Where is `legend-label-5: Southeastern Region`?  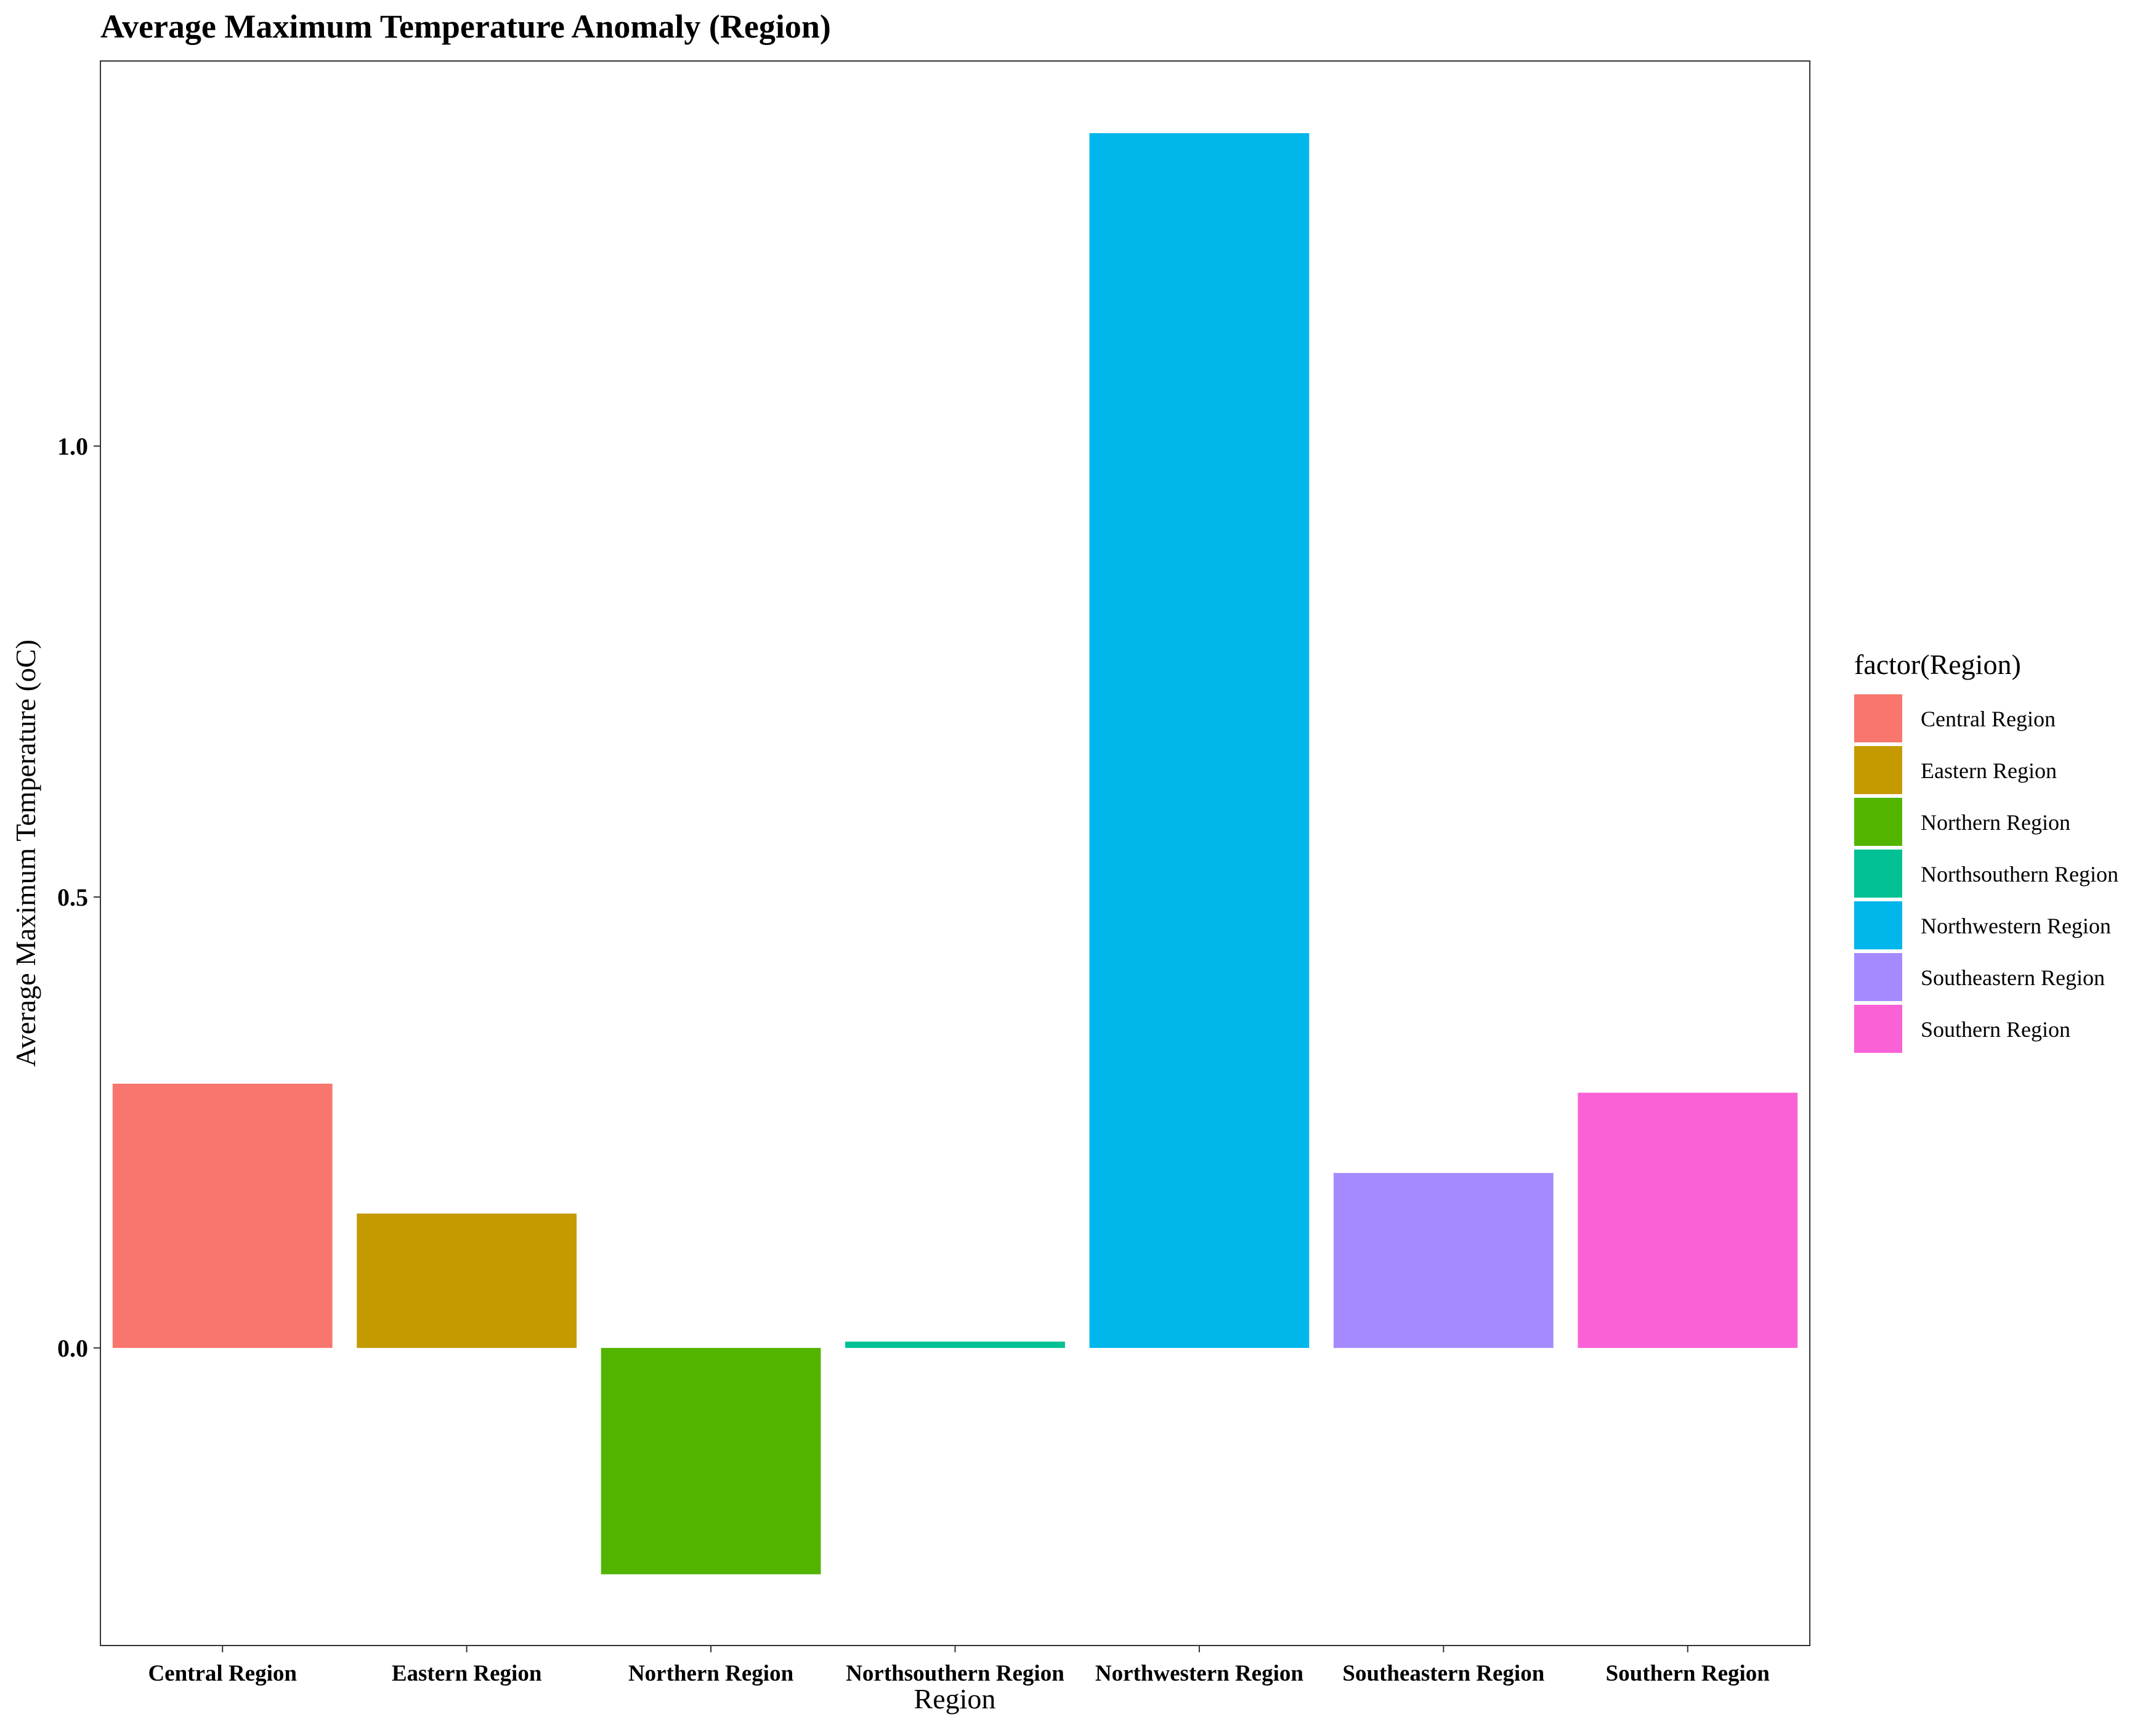
legend-label-5: Southeastern Region is located at coordinates (2013, 978).